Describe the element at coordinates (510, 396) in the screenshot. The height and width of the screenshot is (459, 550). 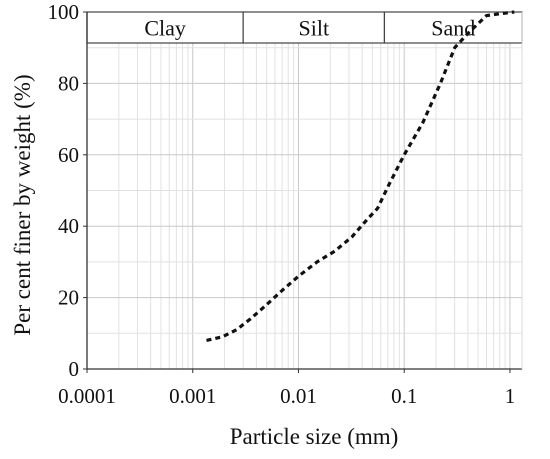
I see `x-tick-label: 1` at that location.